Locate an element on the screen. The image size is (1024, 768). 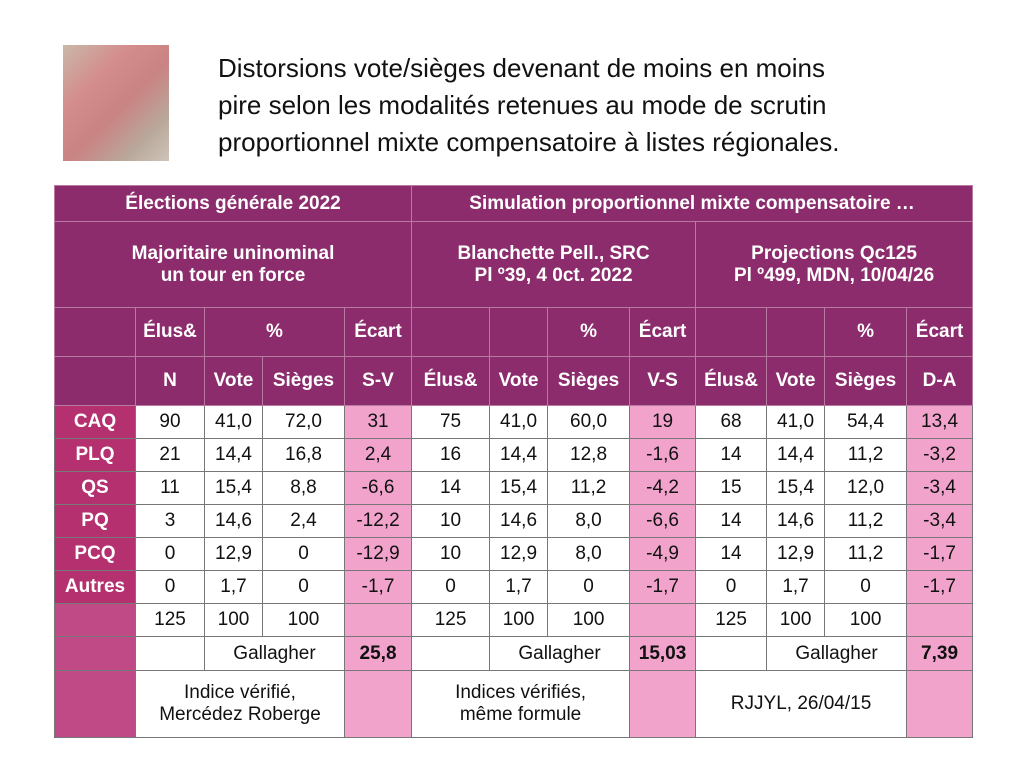
table-cell: 14,6 is located at coordinates (233, 521).